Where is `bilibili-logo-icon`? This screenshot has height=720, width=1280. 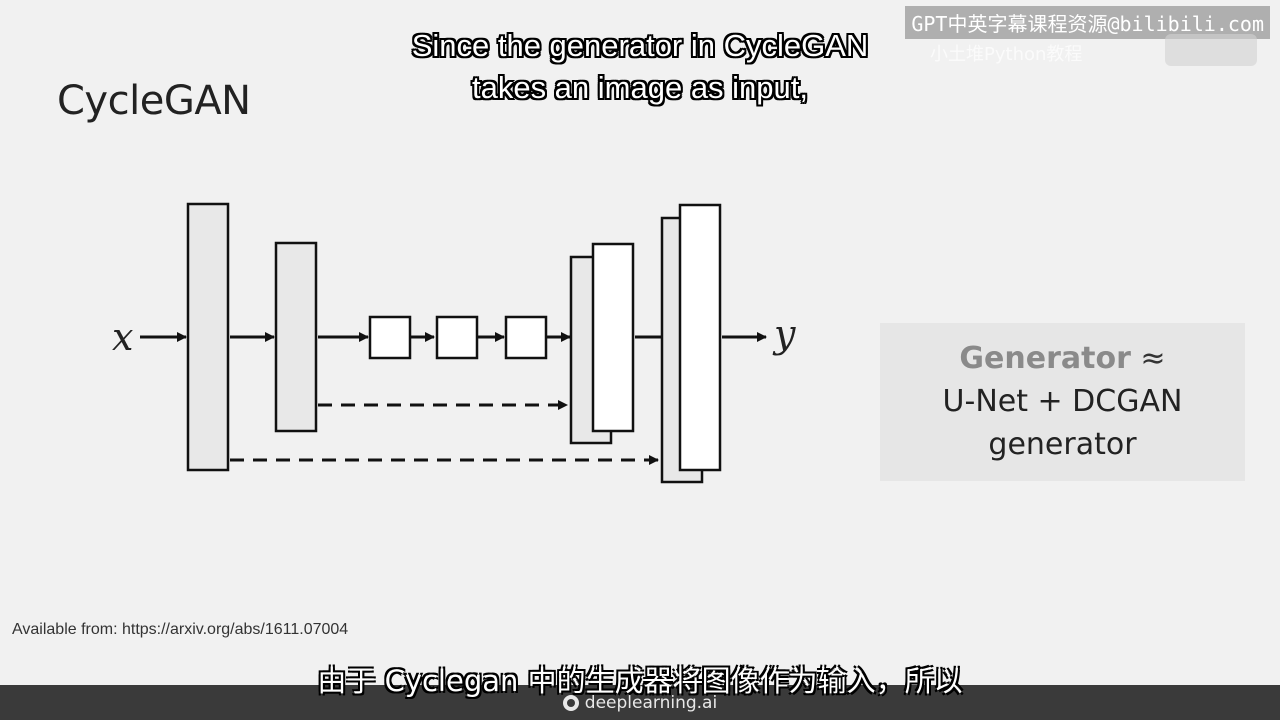
bilibili-logo-icon is located at coordinates (1211, 50).